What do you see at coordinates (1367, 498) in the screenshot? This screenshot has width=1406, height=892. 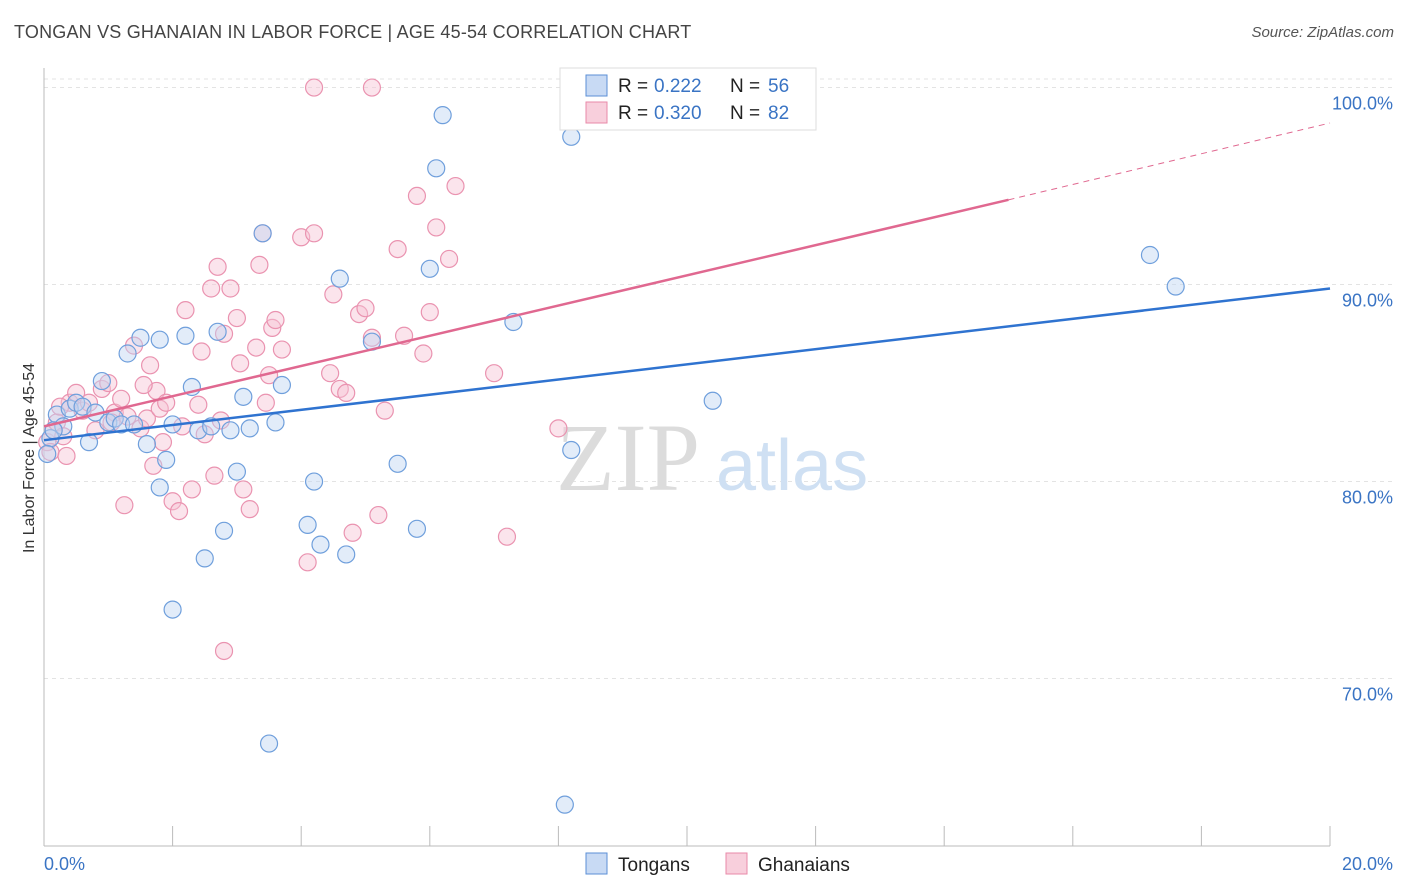 I see `y-tick-label: 80.0%` at bounding box center [1367, 498].